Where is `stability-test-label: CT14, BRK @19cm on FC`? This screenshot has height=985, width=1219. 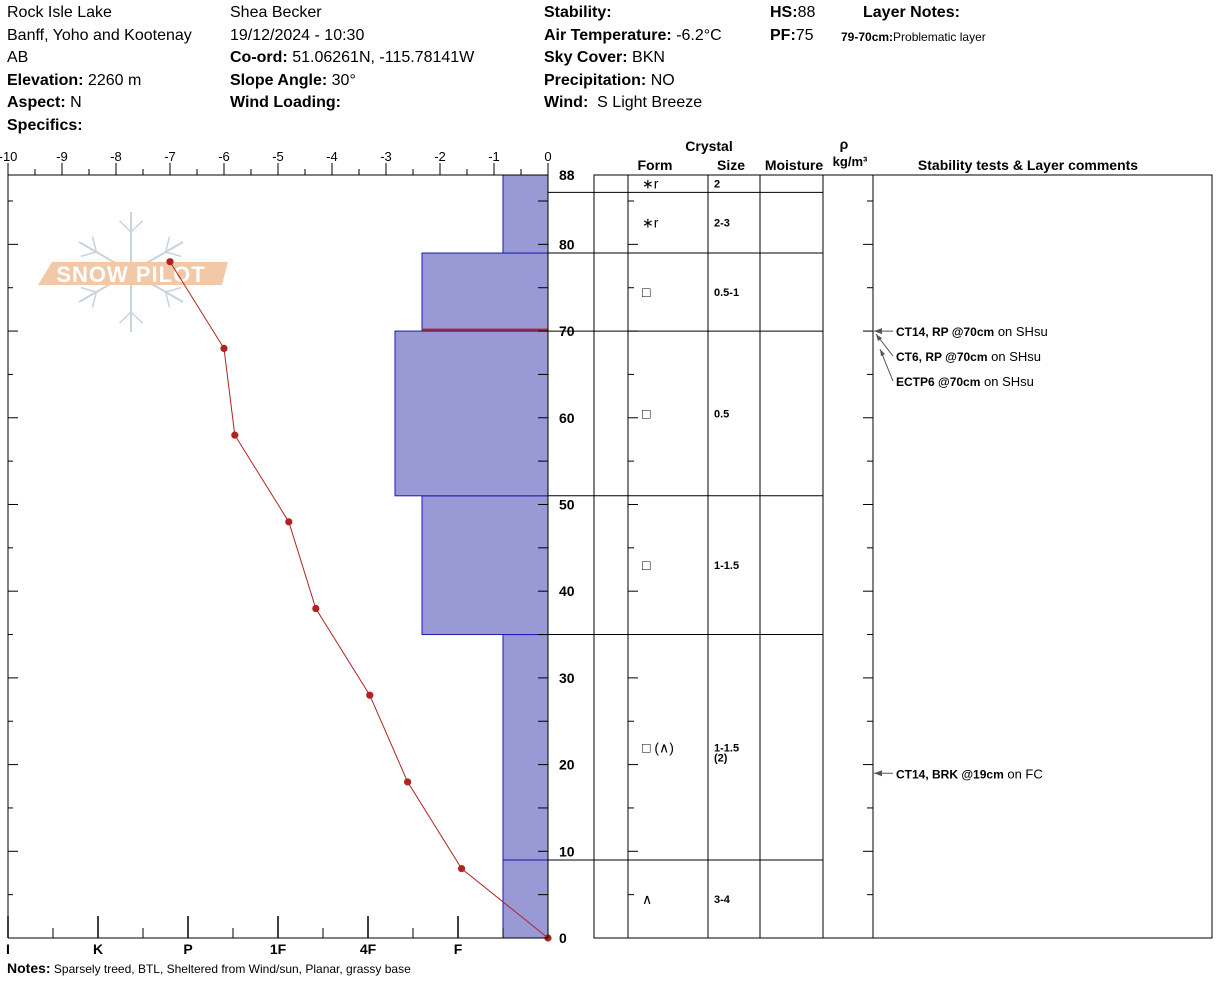
stability-test-label: CT14, BRK @19cm on FC is located at coordinates (969, 773).